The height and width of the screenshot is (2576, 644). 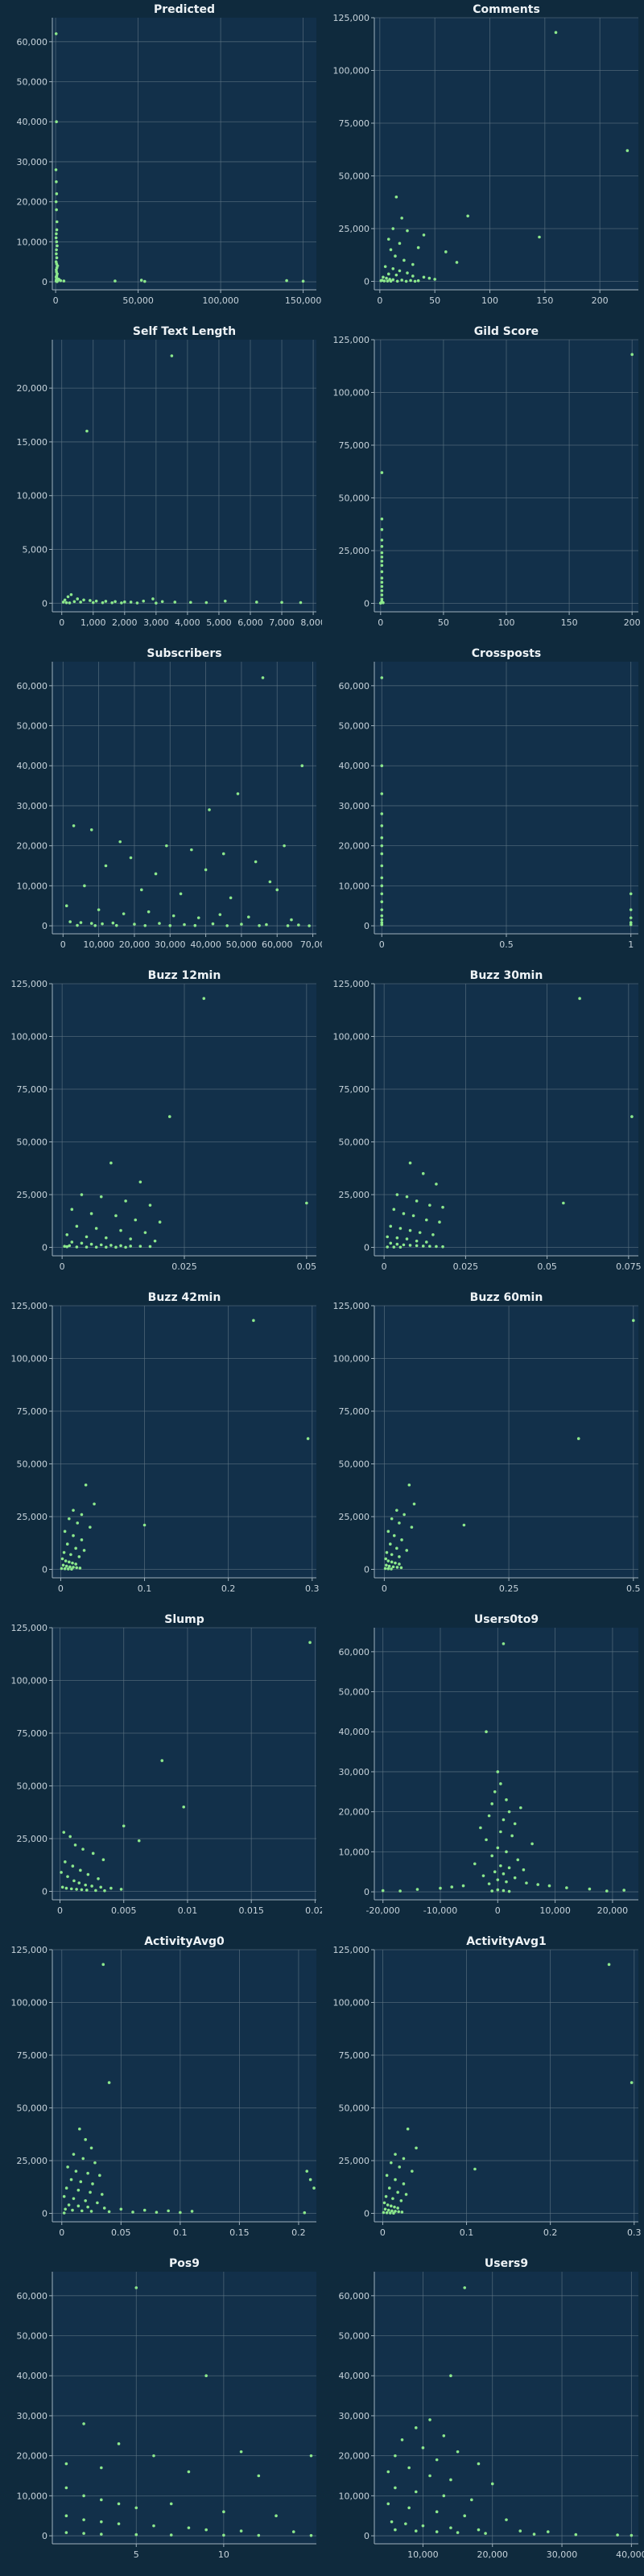 I want to click on x-tick-label: 1, so click(x=631, y=944).